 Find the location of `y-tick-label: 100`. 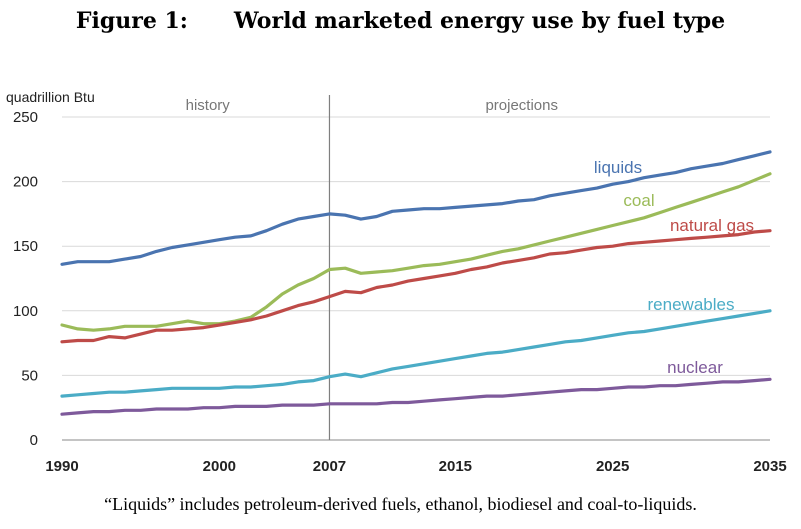

y-tick-label: 100 is located at coordinates (25, 311).